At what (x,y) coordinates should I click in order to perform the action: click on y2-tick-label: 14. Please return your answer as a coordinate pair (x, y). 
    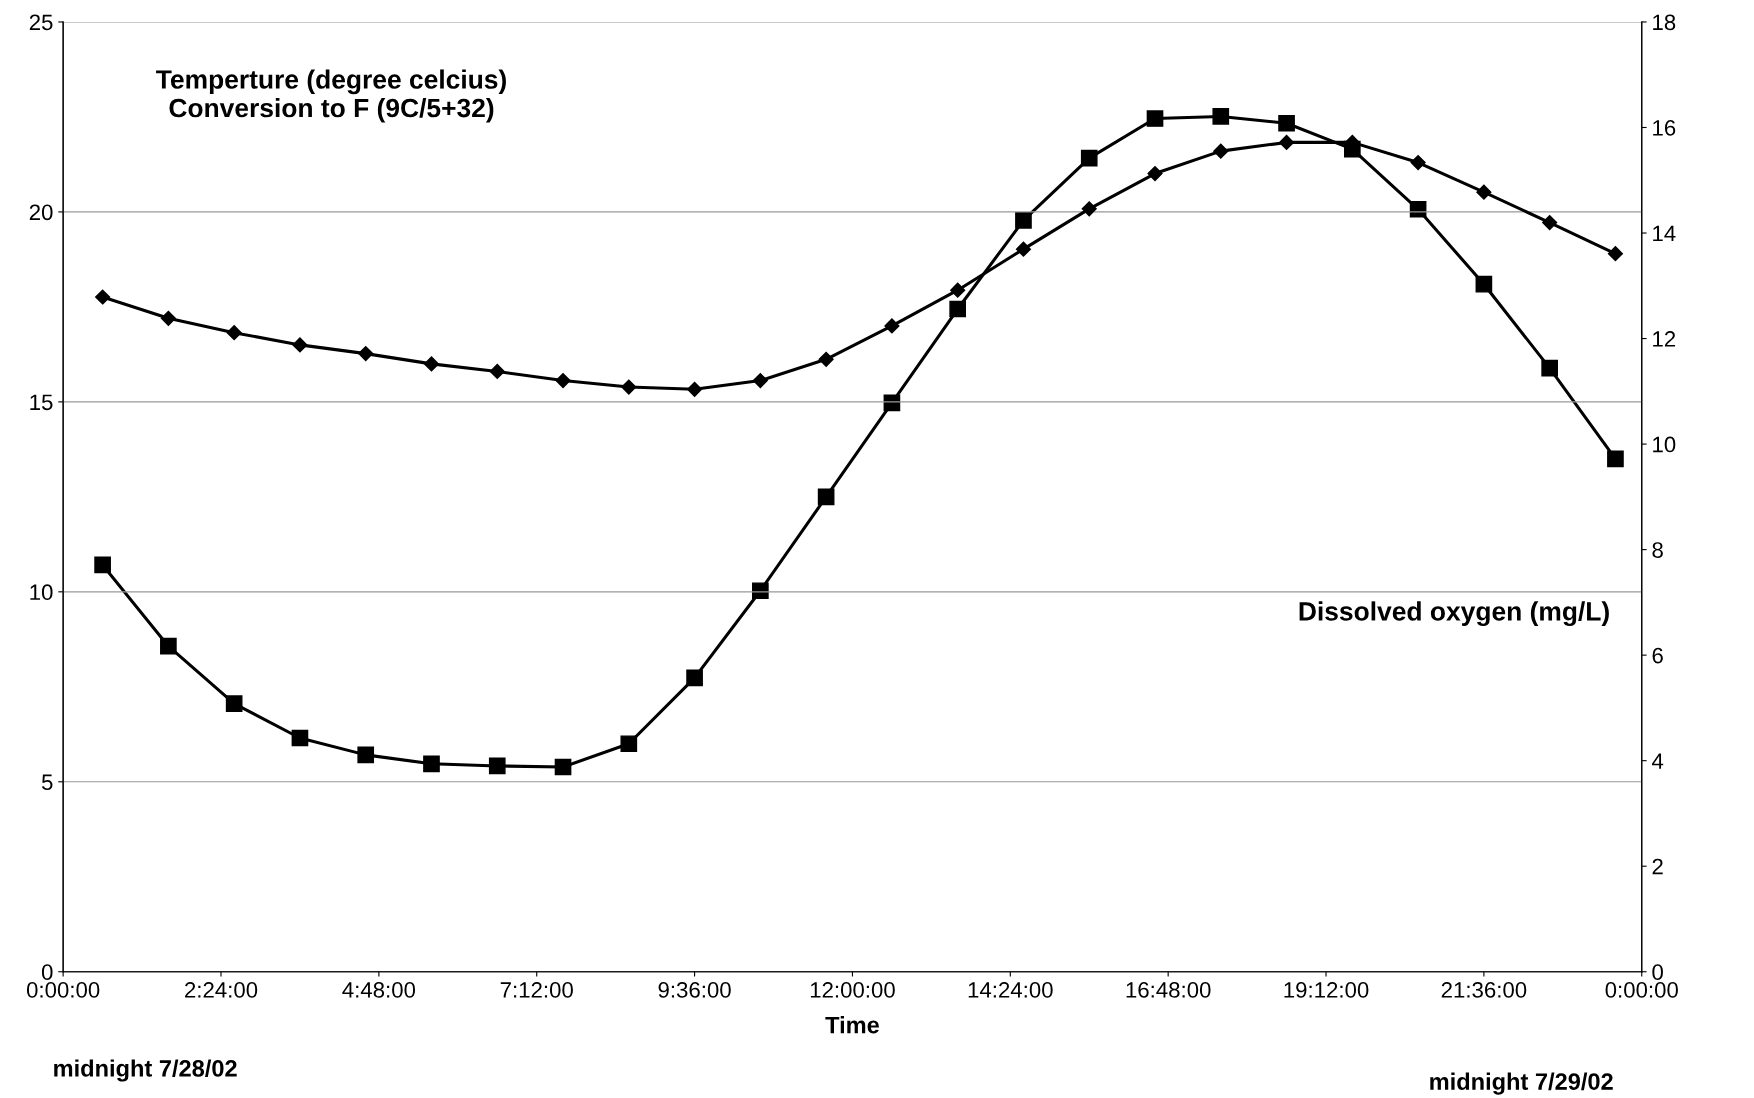
    Looking at the image, I should click on (1664, 233).